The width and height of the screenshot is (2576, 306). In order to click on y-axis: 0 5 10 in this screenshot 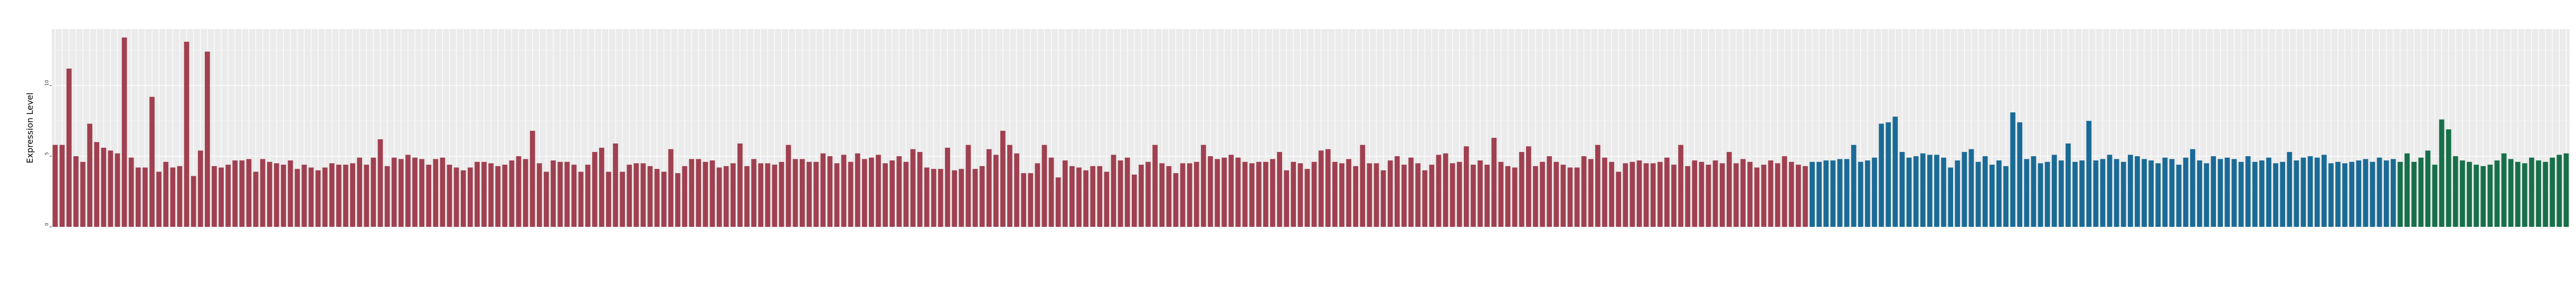, I will do `click(48, 153)`.